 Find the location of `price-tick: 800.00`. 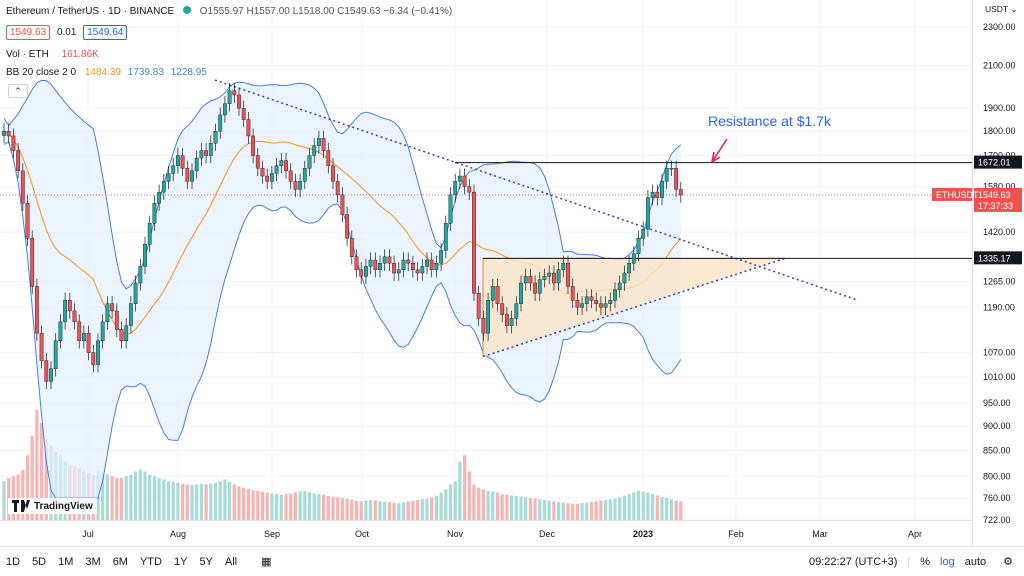

price-tick: 800.00 is located at coordinates (997, 476).